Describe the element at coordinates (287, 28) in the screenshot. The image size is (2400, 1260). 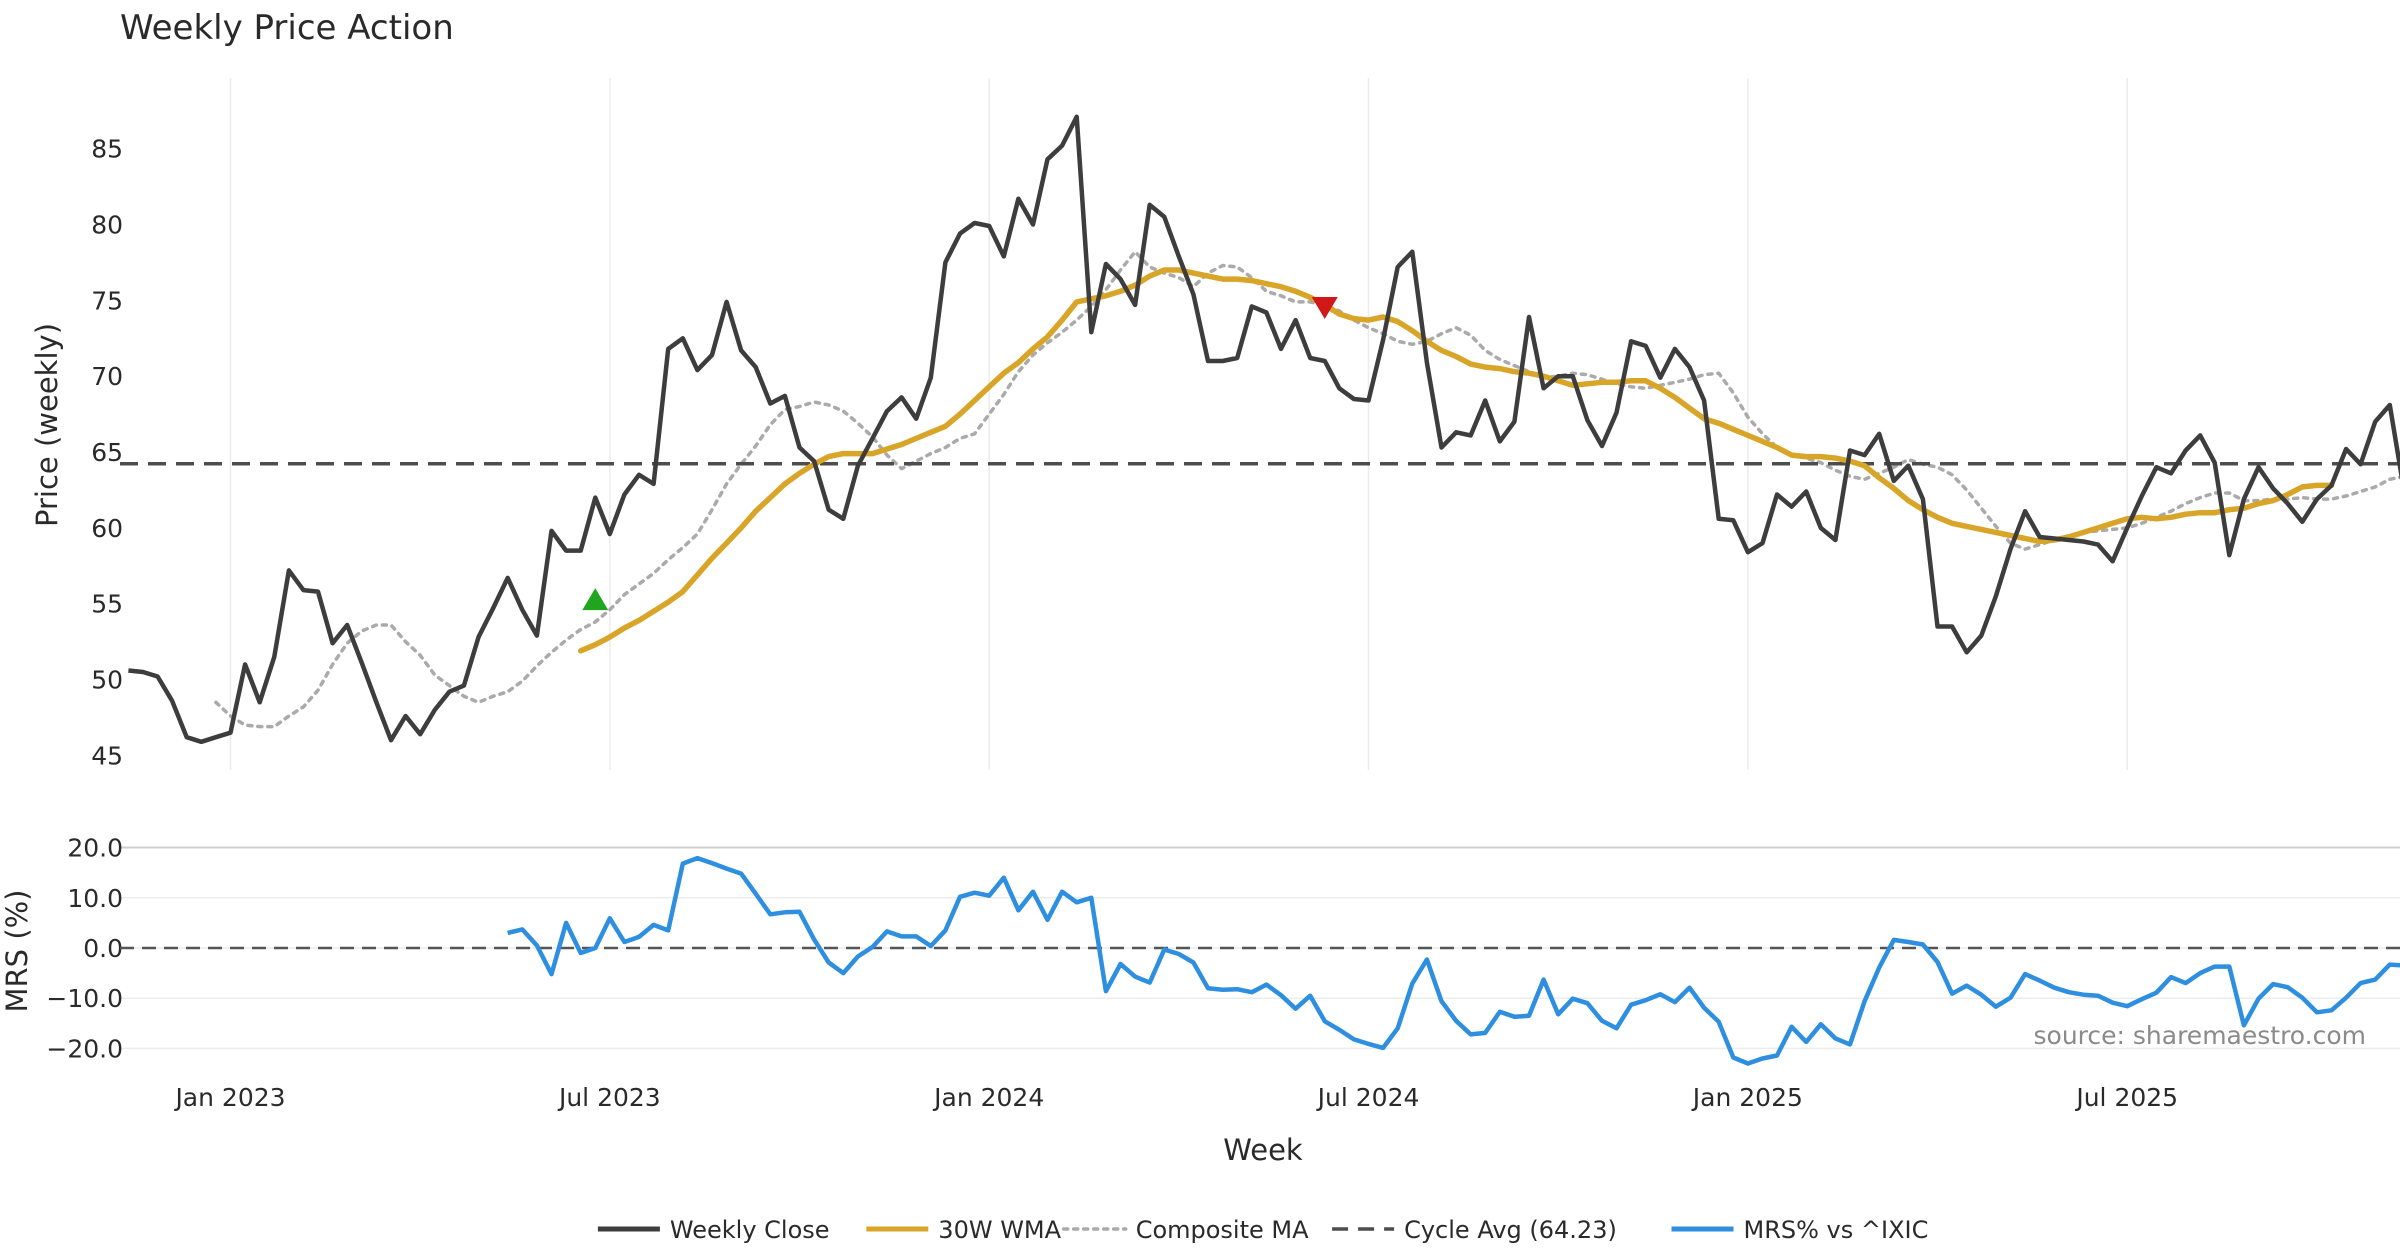
I see `chart-title: Weekly Price Action` at that location.